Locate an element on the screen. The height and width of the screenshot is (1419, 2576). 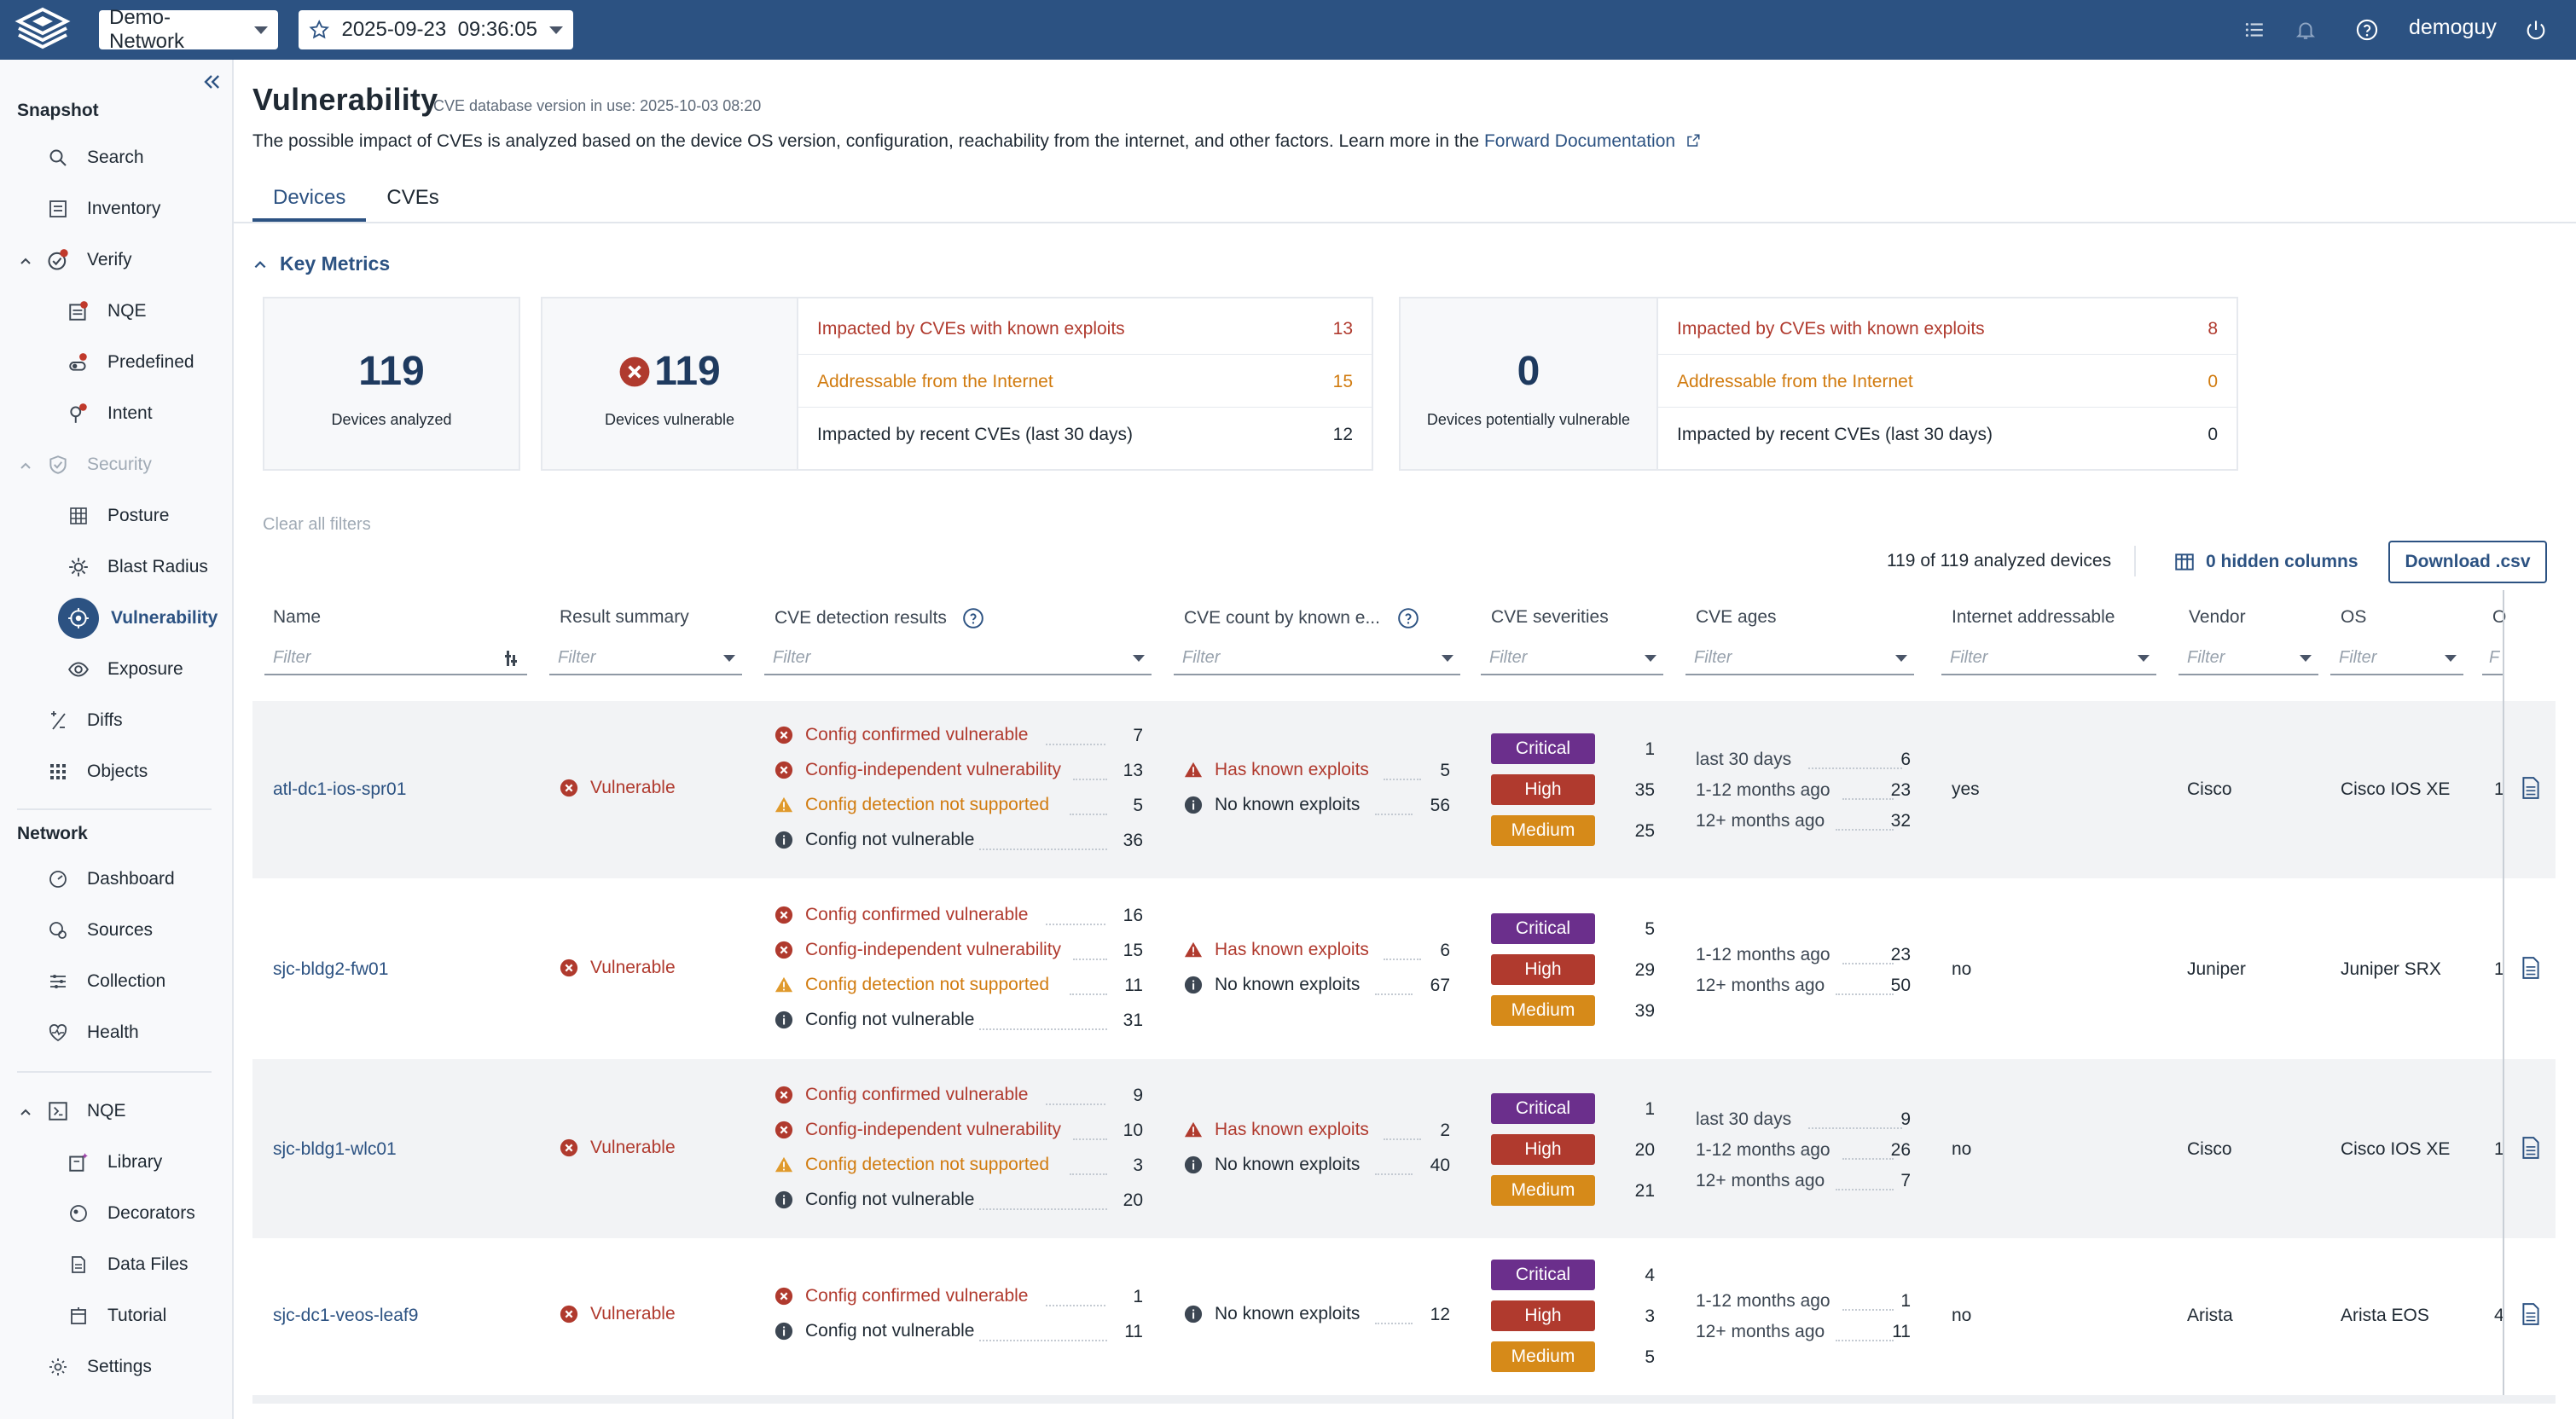
device-name-link: sjc-bldg2-fw01 is located at coordinates (331, 969).